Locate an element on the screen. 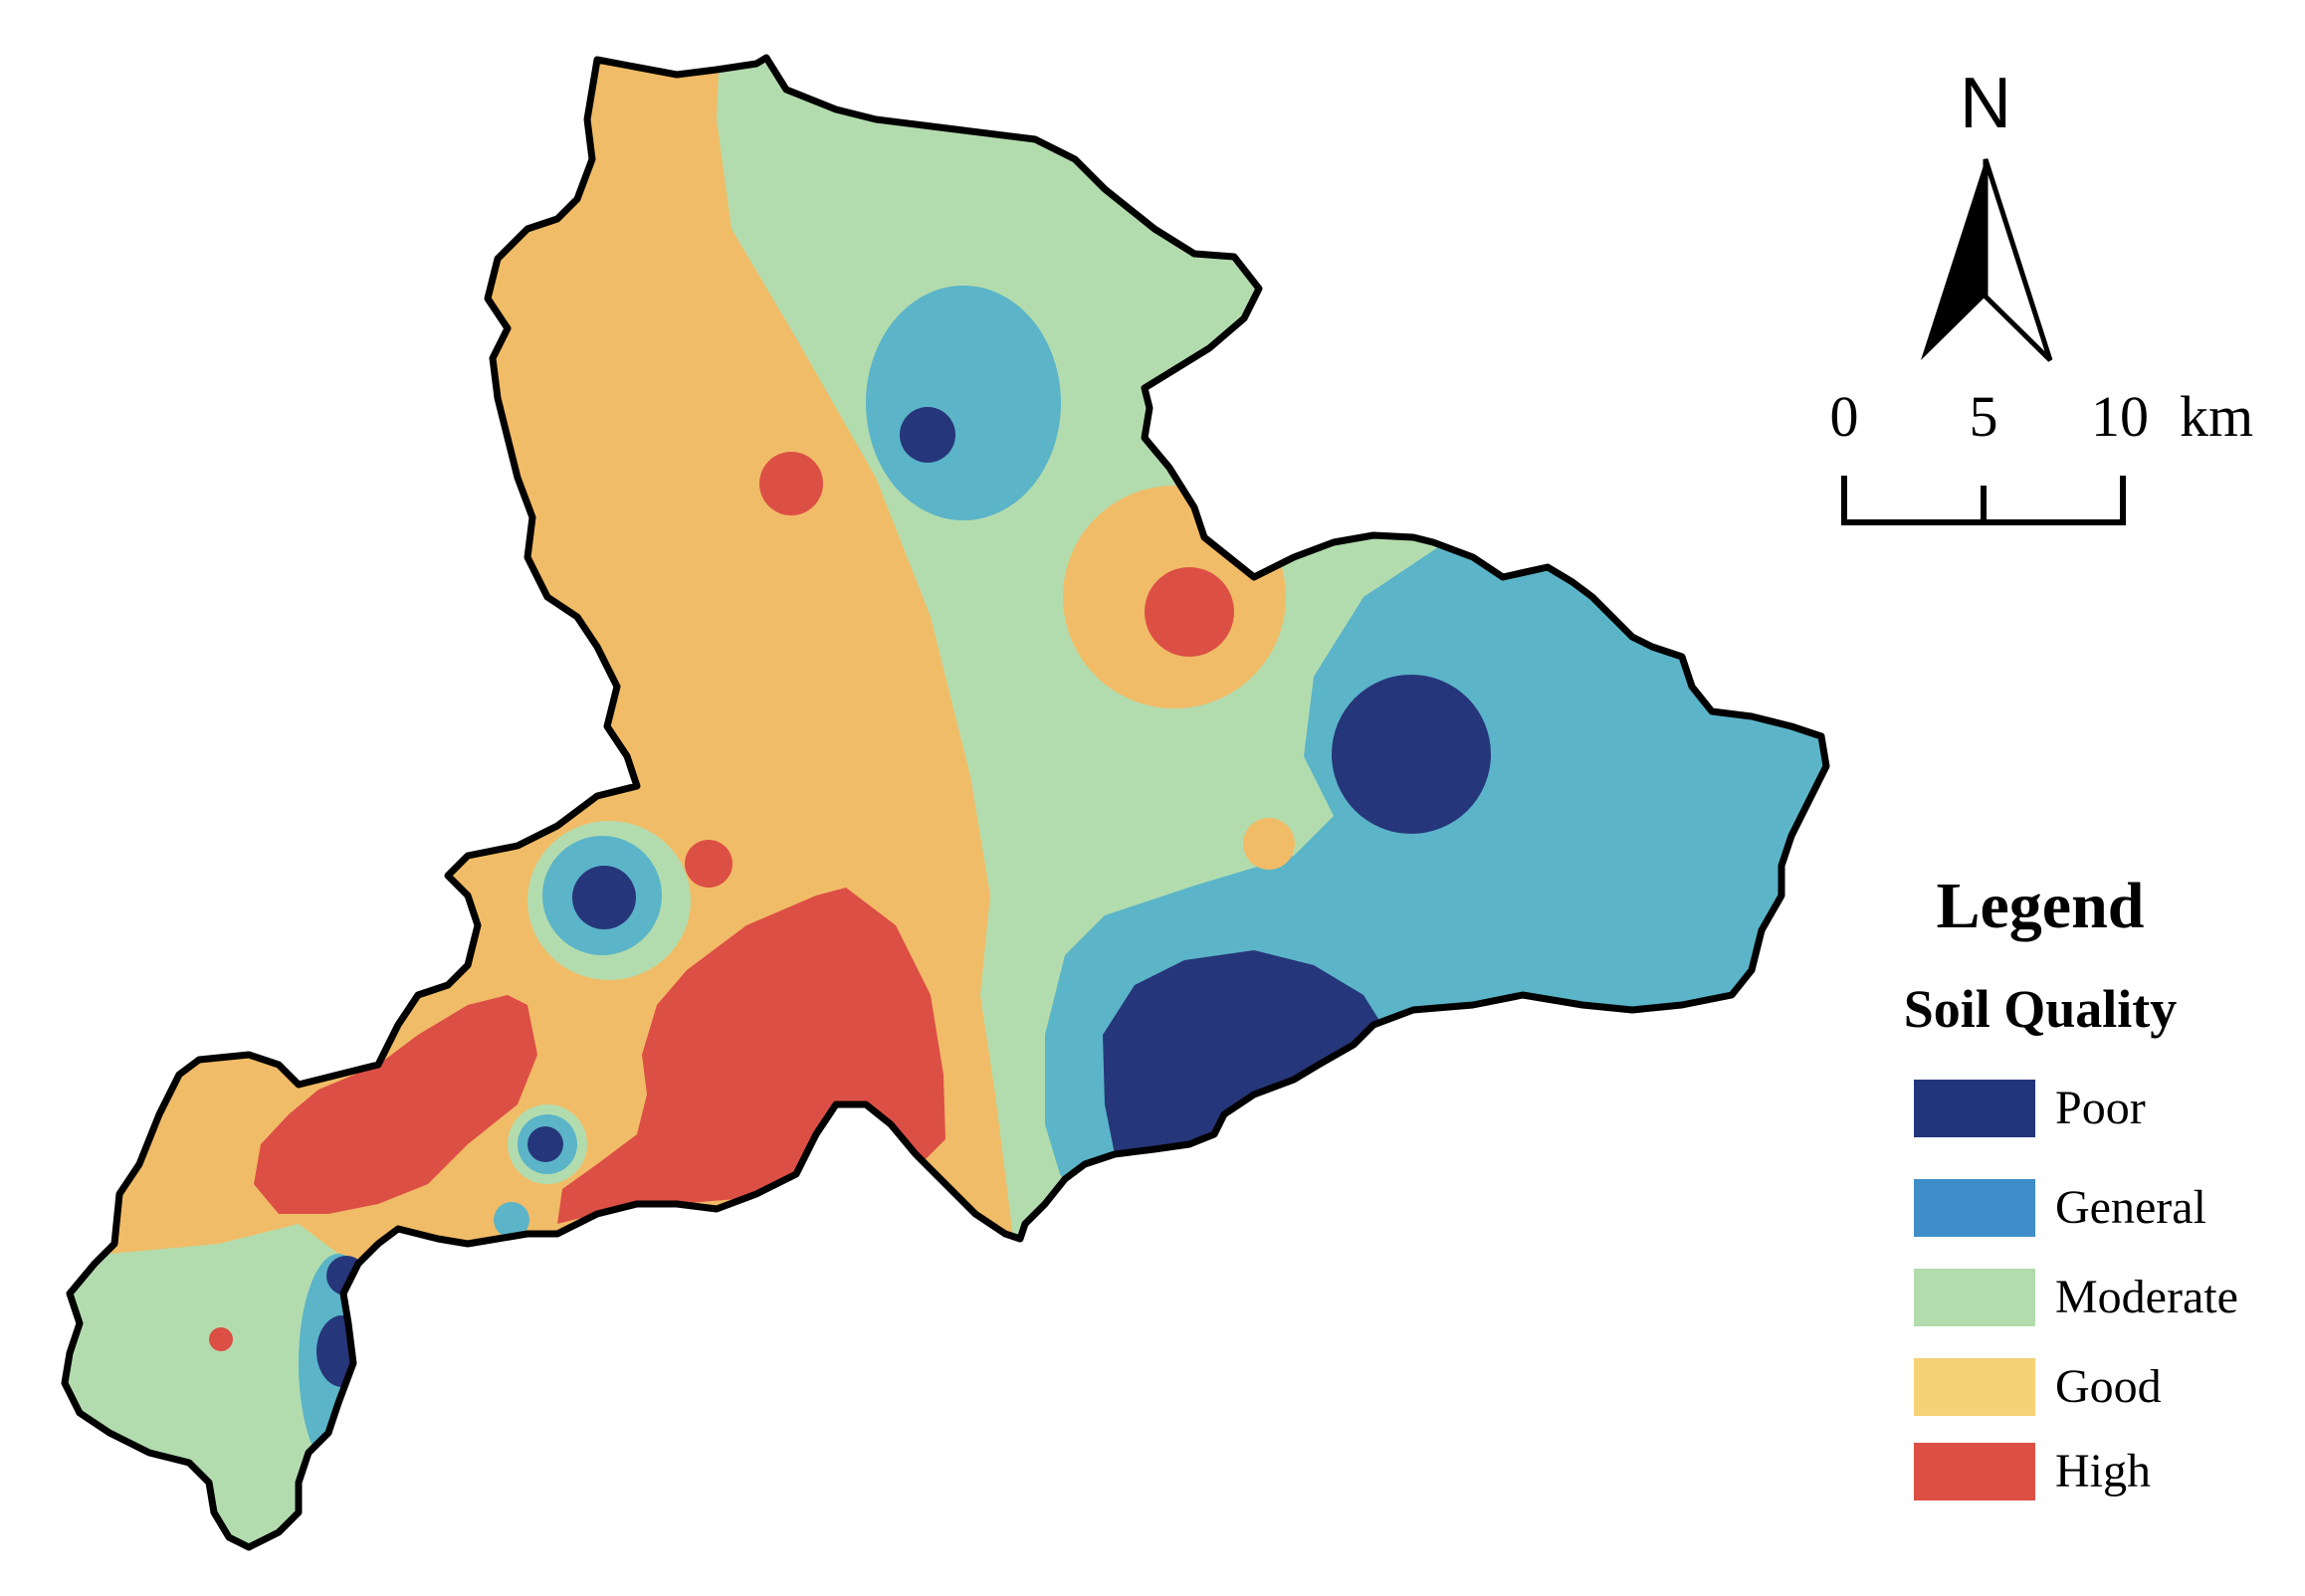  legend-subtitle: Soil Quality is located at coordinates (2041, 1009).